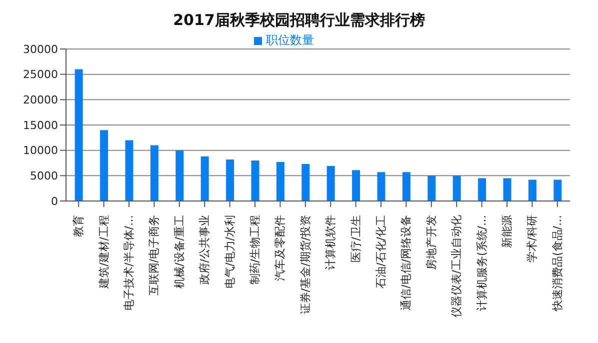  What do you see at coordinates (305, 264) in the screenshot?
I see `x-tick-label: 证券/基金/期货/投资` at bounding box center [305, 264].